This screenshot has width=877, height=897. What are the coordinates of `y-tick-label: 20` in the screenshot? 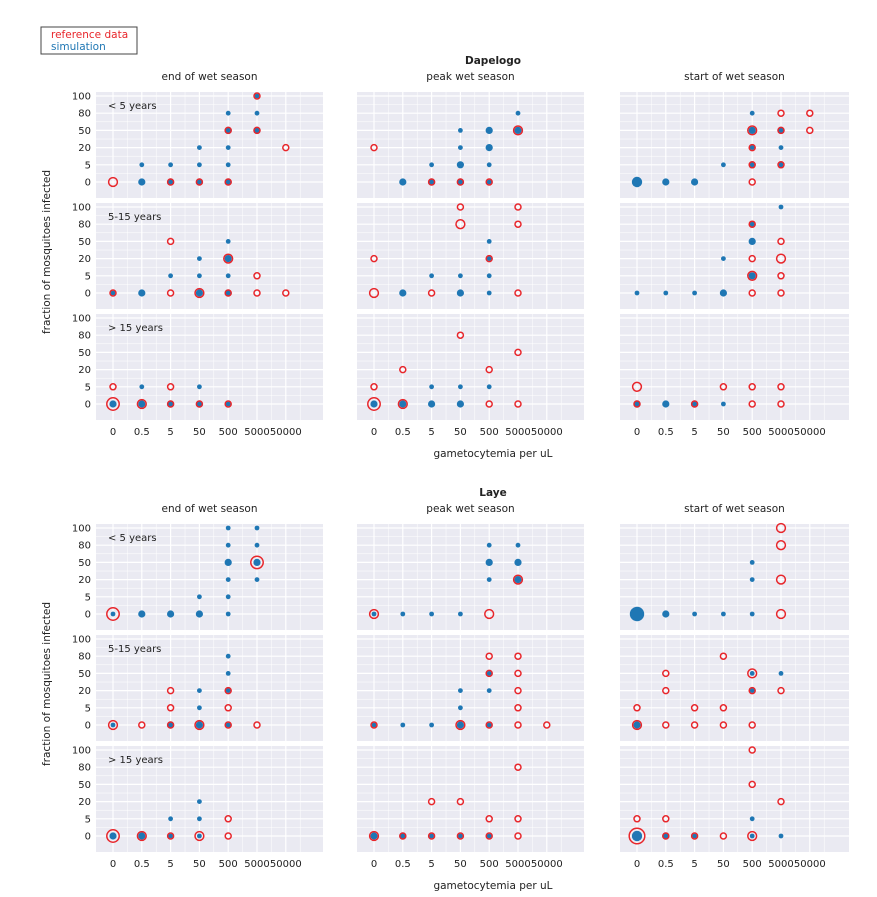 It's located at (84, 259).